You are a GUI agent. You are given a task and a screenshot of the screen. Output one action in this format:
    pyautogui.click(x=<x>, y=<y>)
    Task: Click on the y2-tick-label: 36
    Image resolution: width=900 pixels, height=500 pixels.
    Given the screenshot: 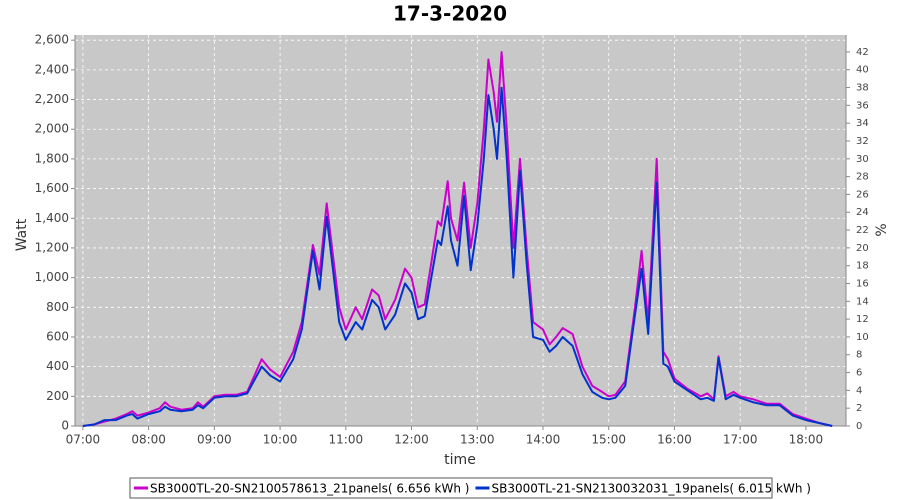 What is the action you would take?
    pyautogui.click(x=862, y=105)
    